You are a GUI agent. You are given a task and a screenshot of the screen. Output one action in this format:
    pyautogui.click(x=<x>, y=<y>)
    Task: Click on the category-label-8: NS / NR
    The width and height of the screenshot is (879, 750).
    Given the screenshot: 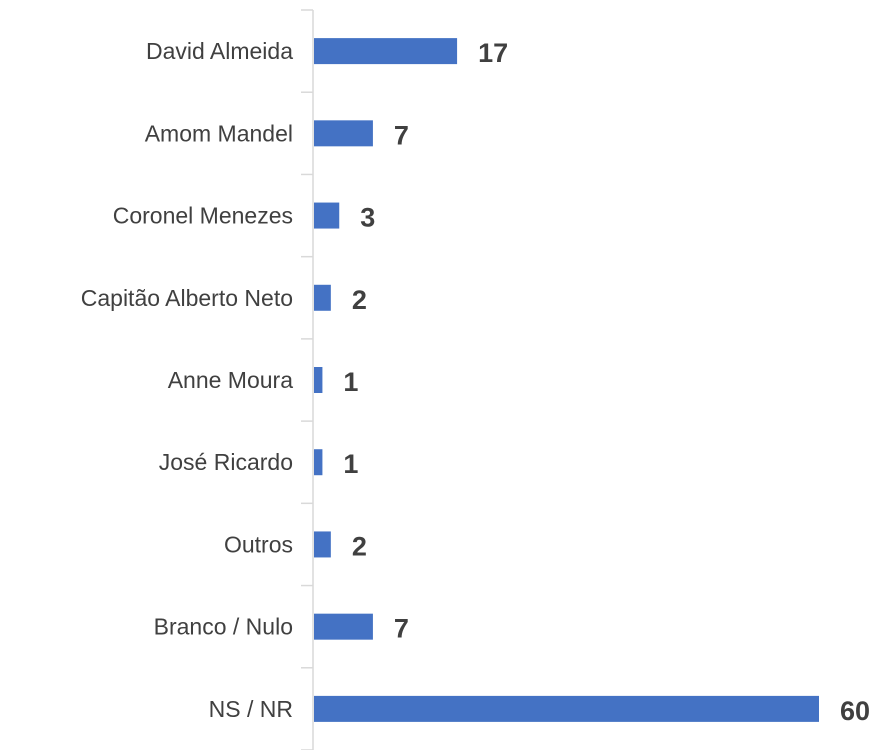 What is the action you would take?
    pyautogui.click(x=251, y=709)
    